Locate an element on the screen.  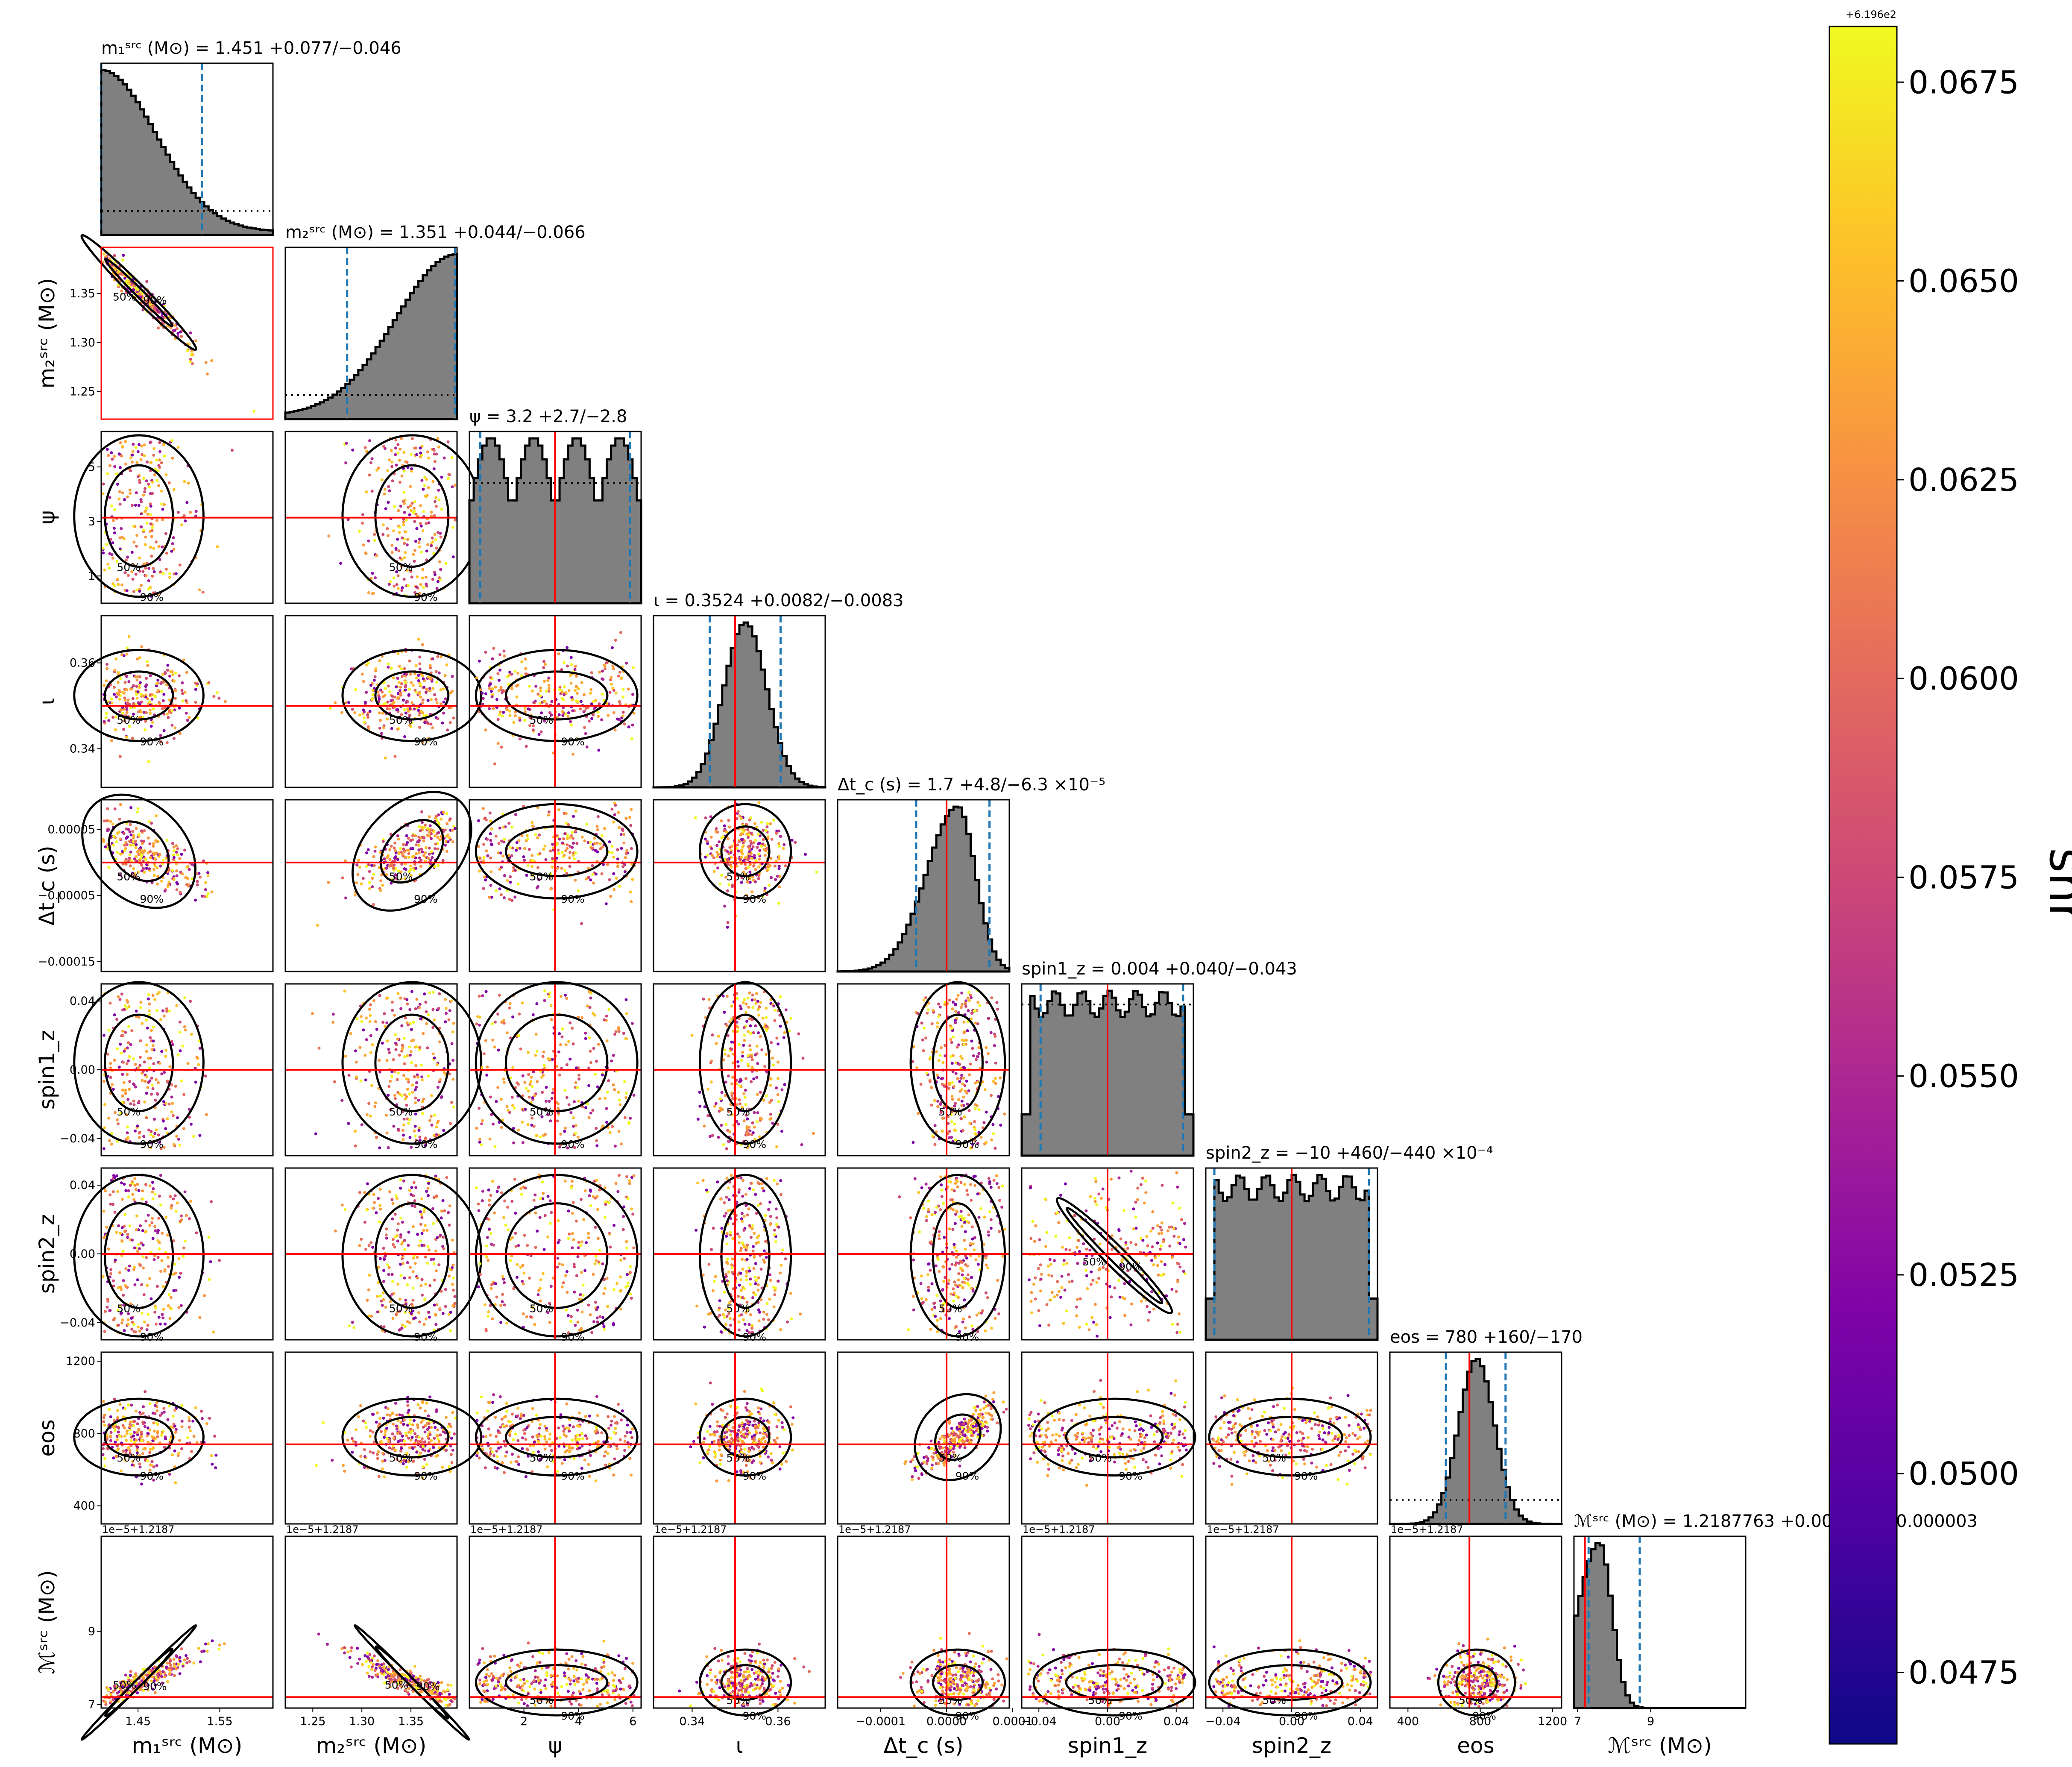
contour-label: 50% is located at coordinates (401, 720).